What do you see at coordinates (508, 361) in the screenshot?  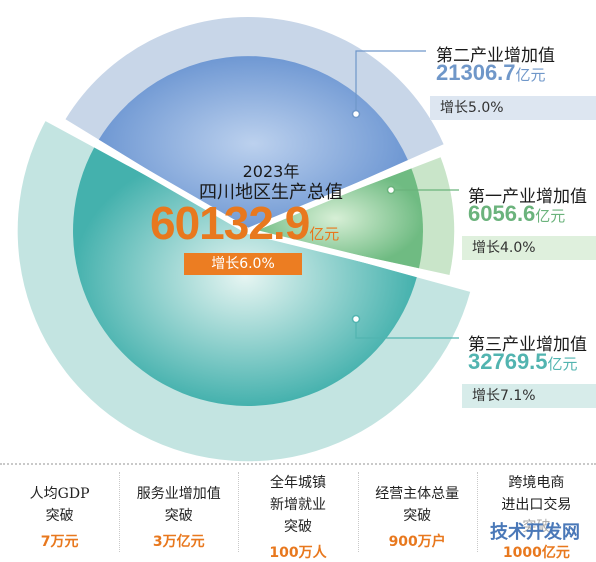 I see `slice-value-tertiary-number: 32769.5` at bounding box center [508, 361].